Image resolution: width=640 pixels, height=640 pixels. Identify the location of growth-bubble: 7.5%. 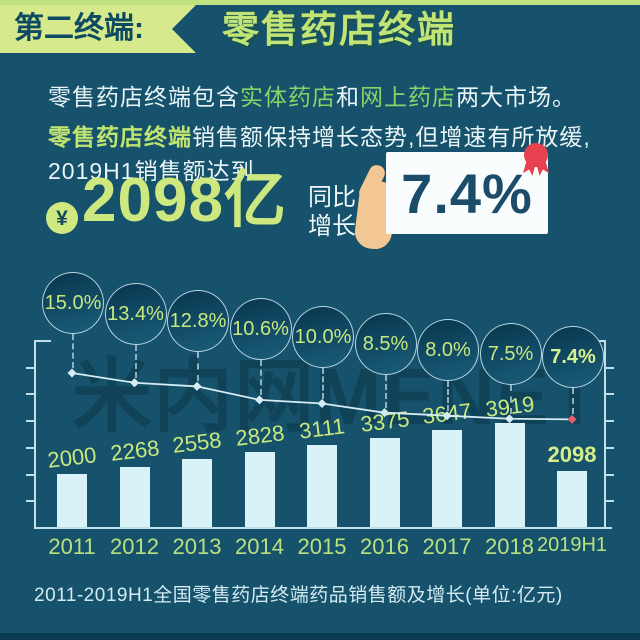
(510, 354).